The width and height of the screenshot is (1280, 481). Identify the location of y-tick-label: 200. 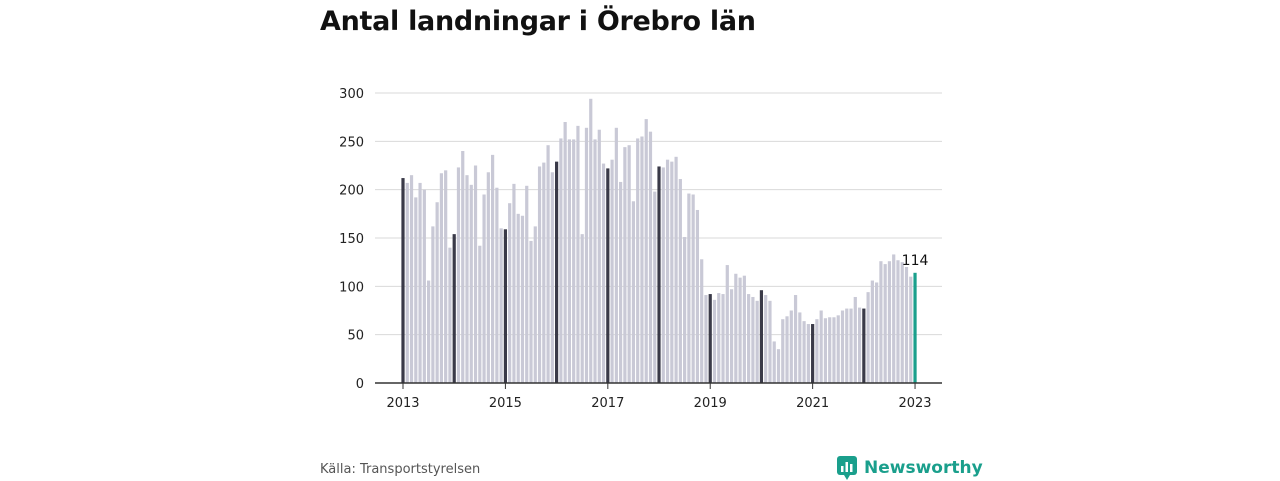
(351, 191).